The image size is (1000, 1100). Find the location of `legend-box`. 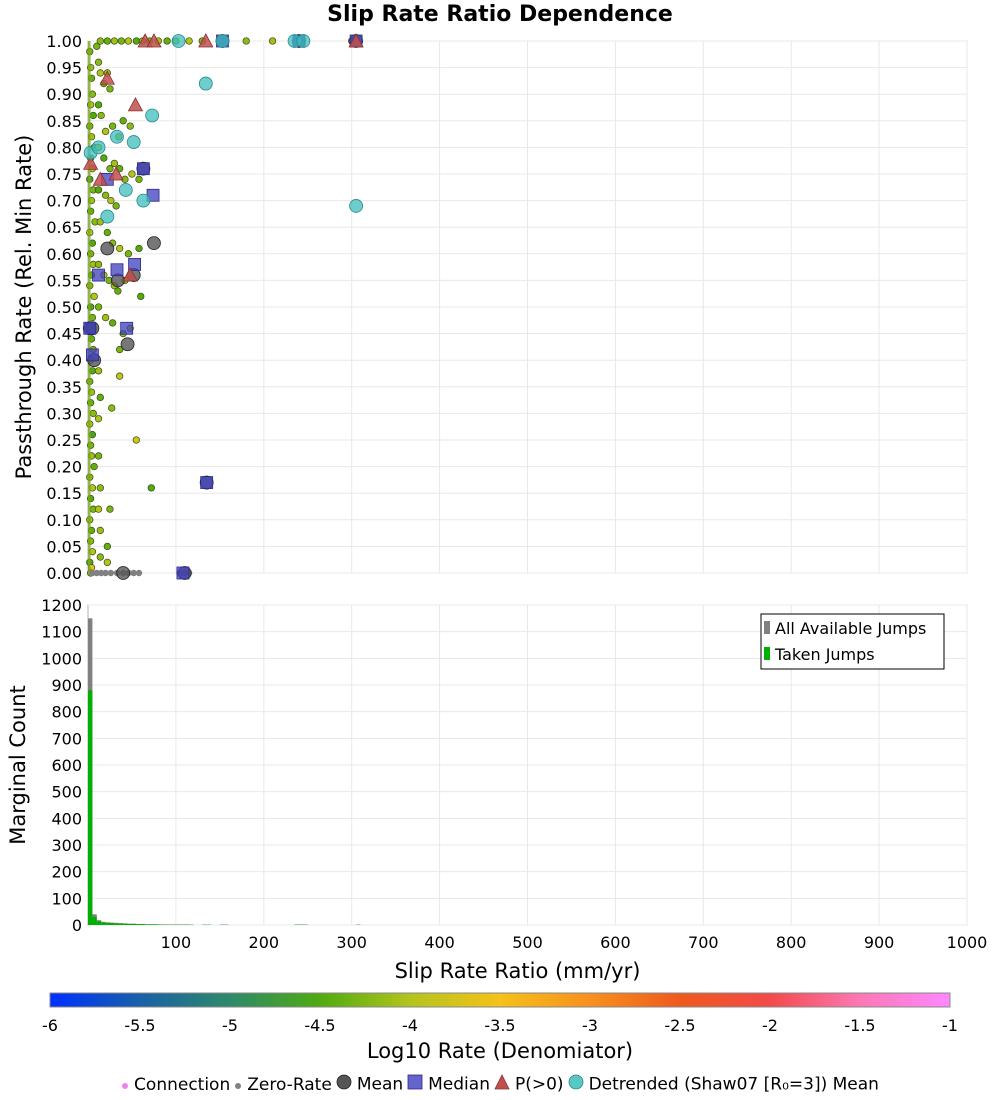

legend-box is located at coordinates (852, 641).